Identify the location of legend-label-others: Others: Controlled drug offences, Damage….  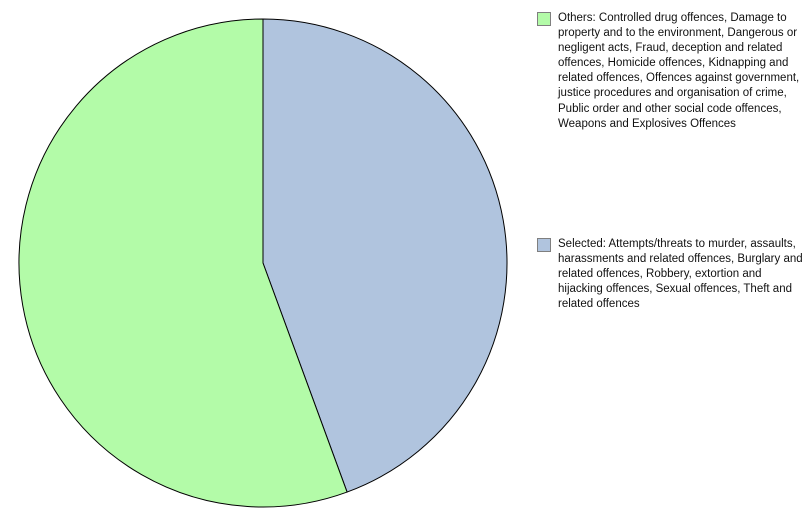
(679, 71).